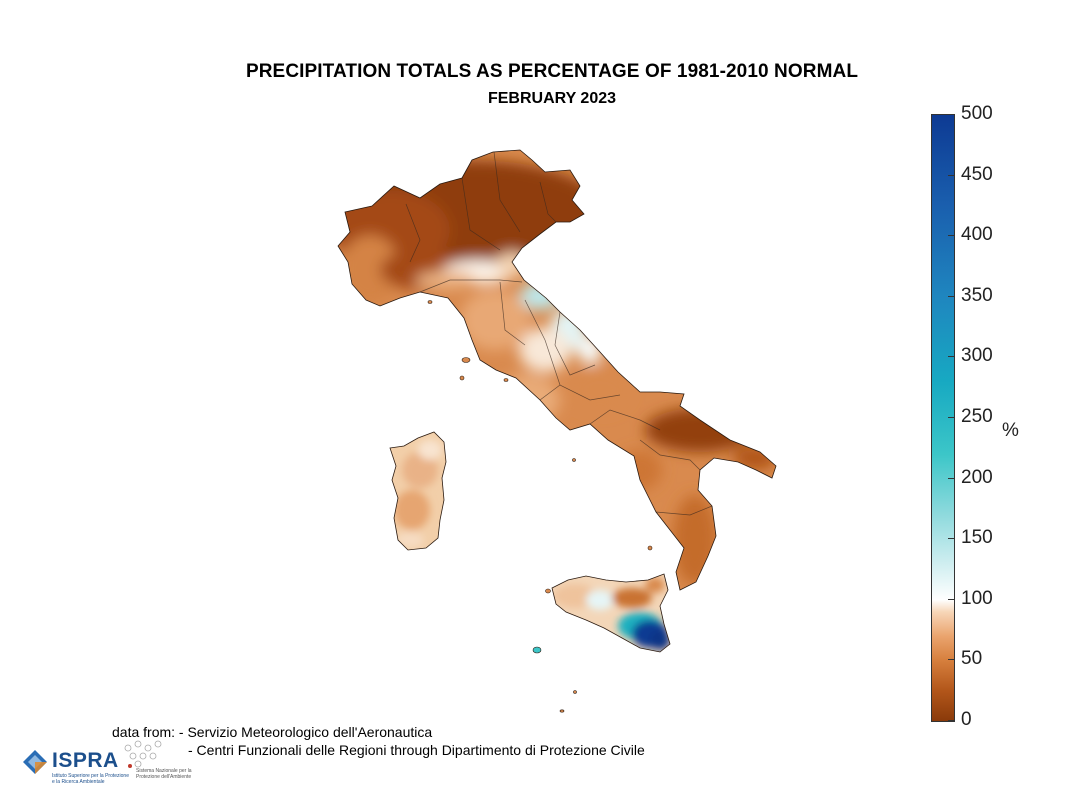 The width and height of the screenshot is (1067, 800). Describe the element at coordinates (943, 418) in the screenshot. I see `colorbar` at that location.